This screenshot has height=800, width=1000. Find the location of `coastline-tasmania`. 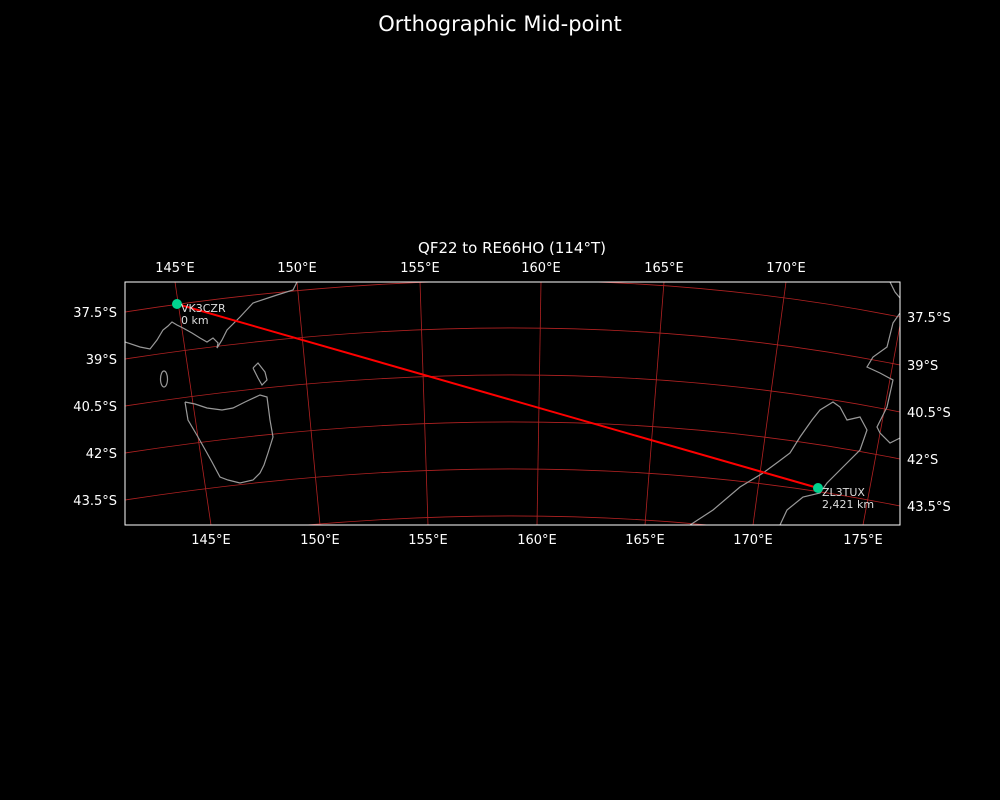

coastline-tasmania is located at coordinates (229, 439).